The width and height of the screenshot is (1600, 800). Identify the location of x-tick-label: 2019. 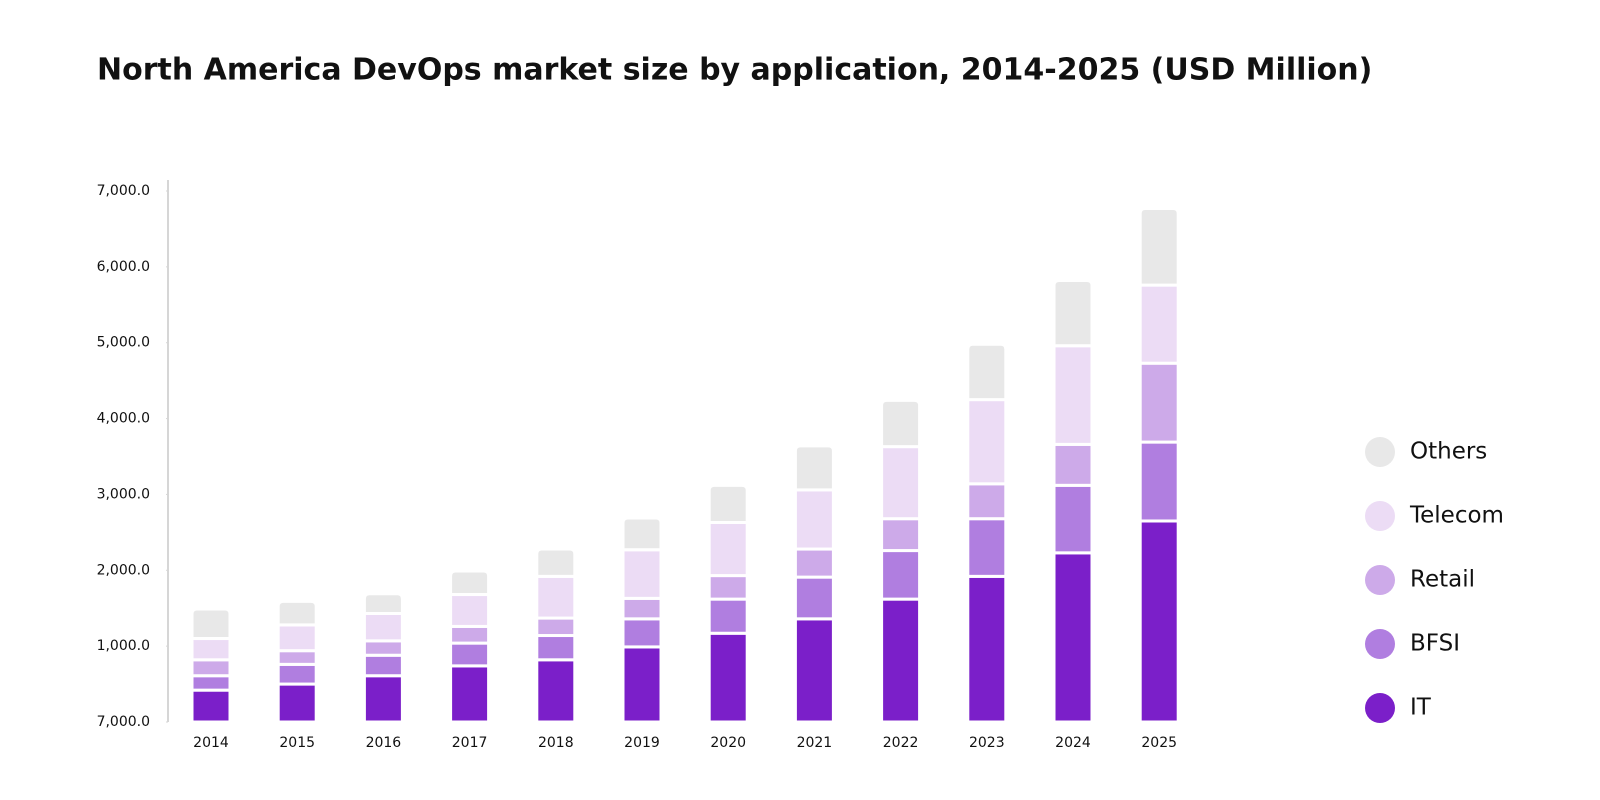
(642, 743).